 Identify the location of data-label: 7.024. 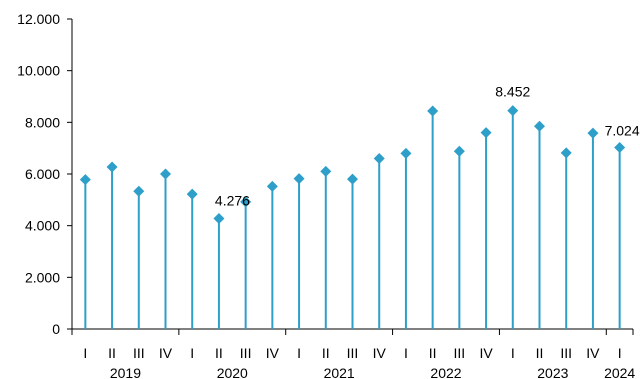
(622, 131).